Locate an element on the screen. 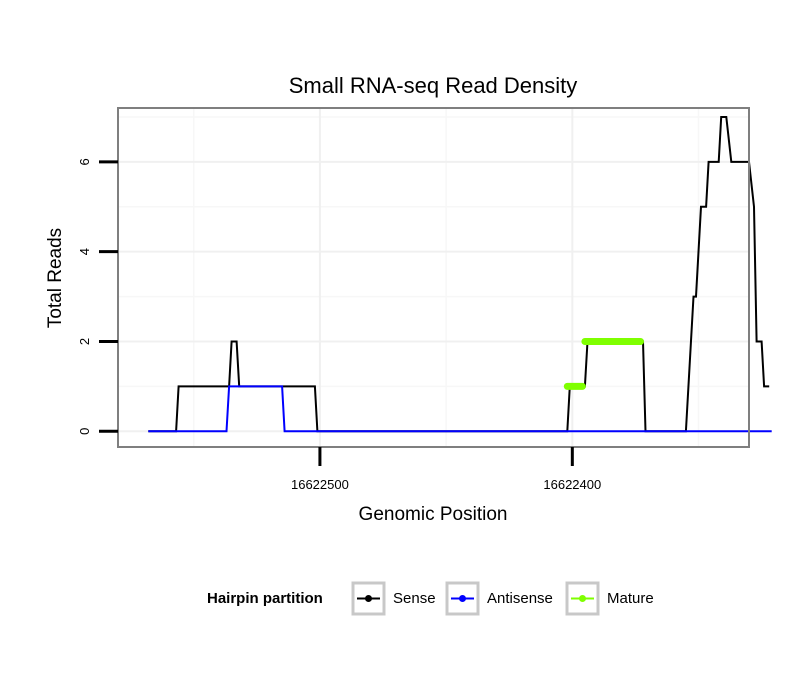  legend-item-mature: Mature is located at coordinates (609, 598).